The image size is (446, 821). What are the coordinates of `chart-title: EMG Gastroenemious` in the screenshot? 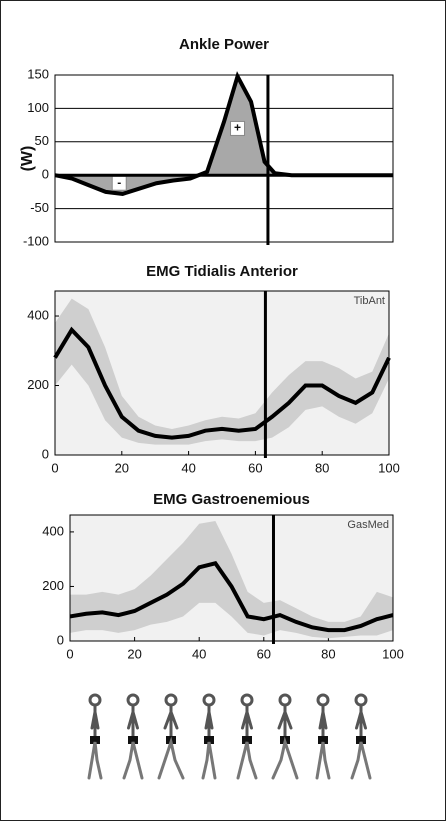 It's located at (231, 499).